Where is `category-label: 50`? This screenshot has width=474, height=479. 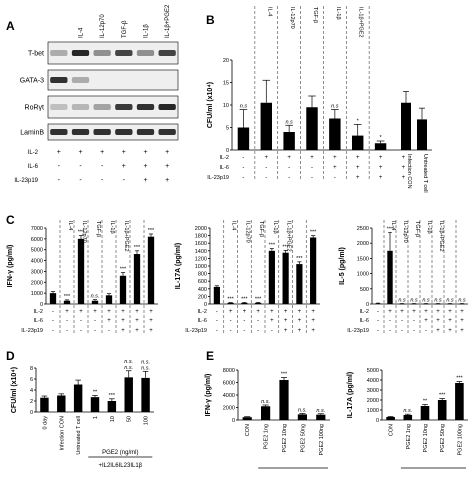
category-label: 50 is located at coordinates (130, 419).